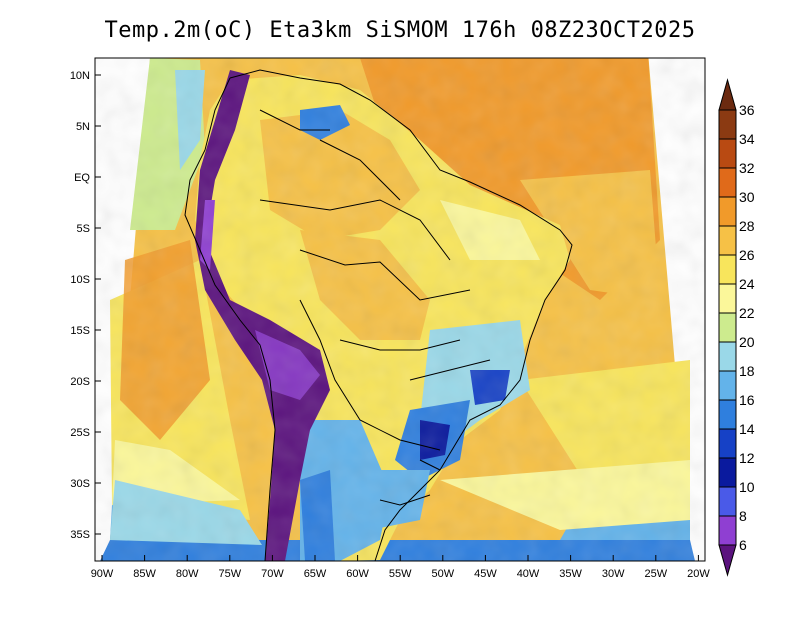 Image resolution: width=800 pixels, height=618 pixels. What do you see at coordinates (747, 342) in the screenshot?
I see `colorbar-label: 20` at bounding box center [747, 342].